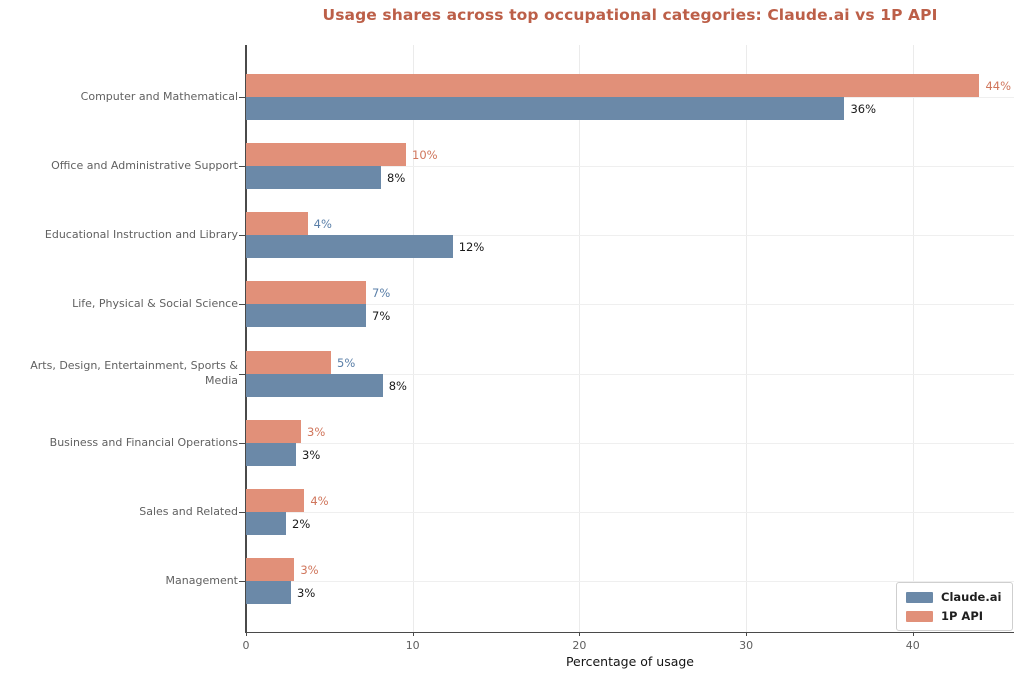 Image resolution: width=1024 pixels, height=680 pixels. Describe the element at coordinates (201, 581) in the screenshot. I see `category-label: Management` at that location.